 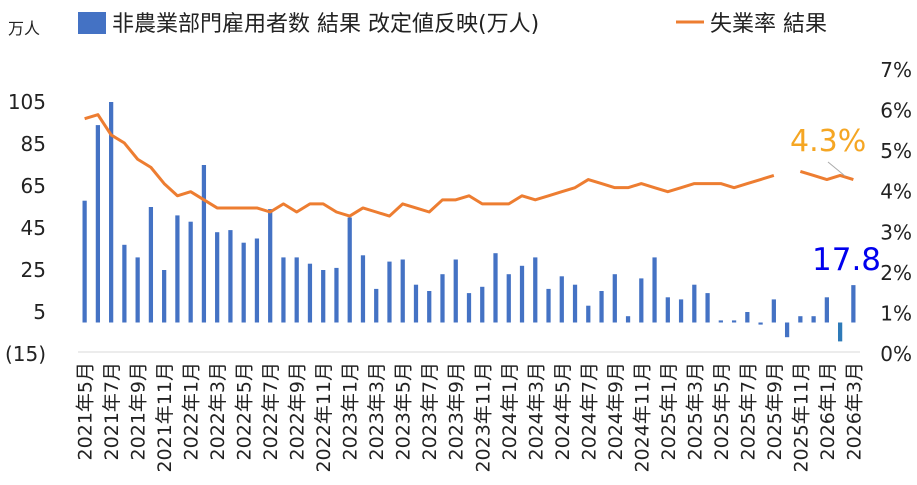 I want to click on annotation-last-bar-value: 17.8, so click(x=846, y=260).